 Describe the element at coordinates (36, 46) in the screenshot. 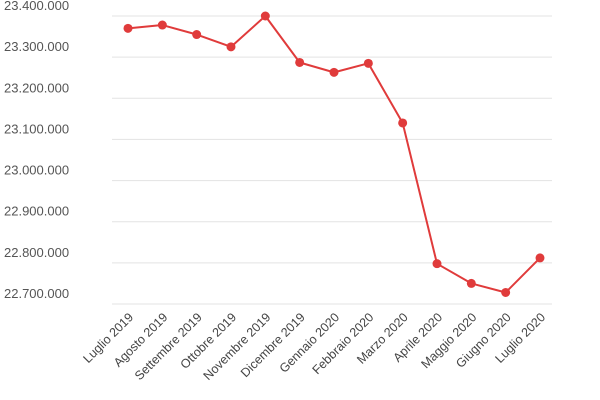

I see `y-tick-label: 23.300.000` at that location.